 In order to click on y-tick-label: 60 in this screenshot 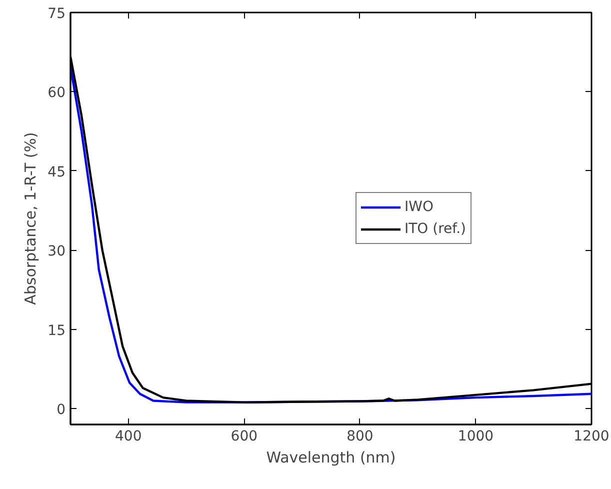, I will do `click(57, 93)`.